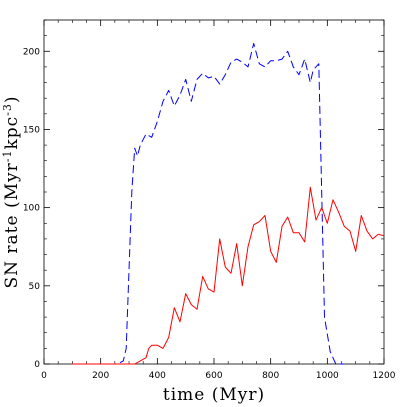 The width and height of the screenshot is (407, 407). I want to click on x-axis-label: time (Myr), so click(214, 395).